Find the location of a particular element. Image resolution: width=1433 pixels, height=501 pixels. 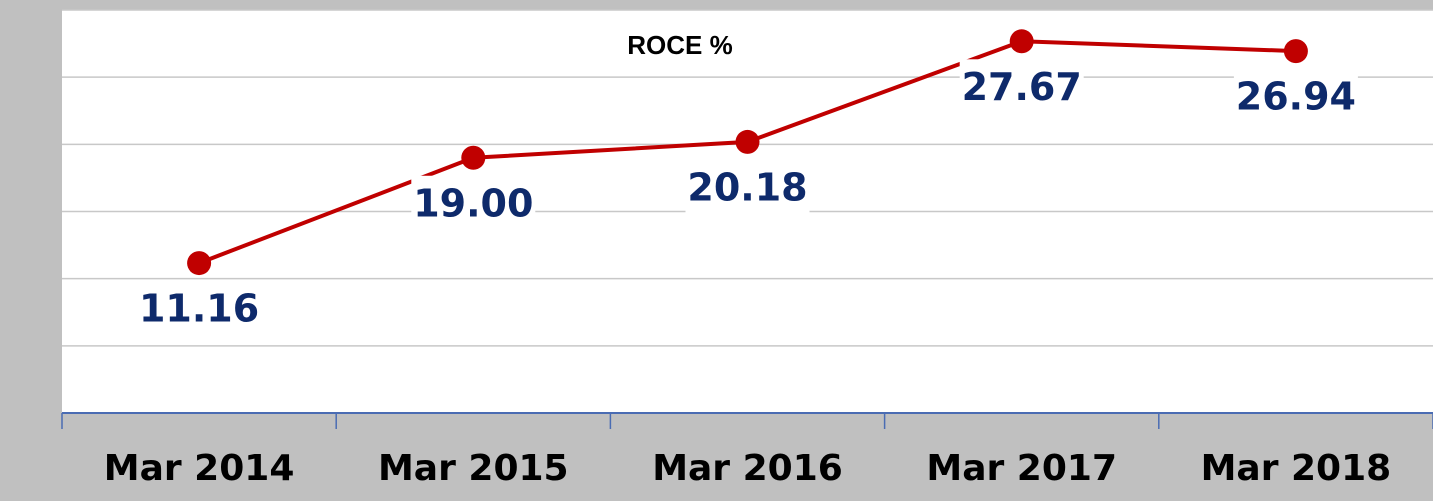

value-label: 26.94 is located at coordinates (1296, 97).